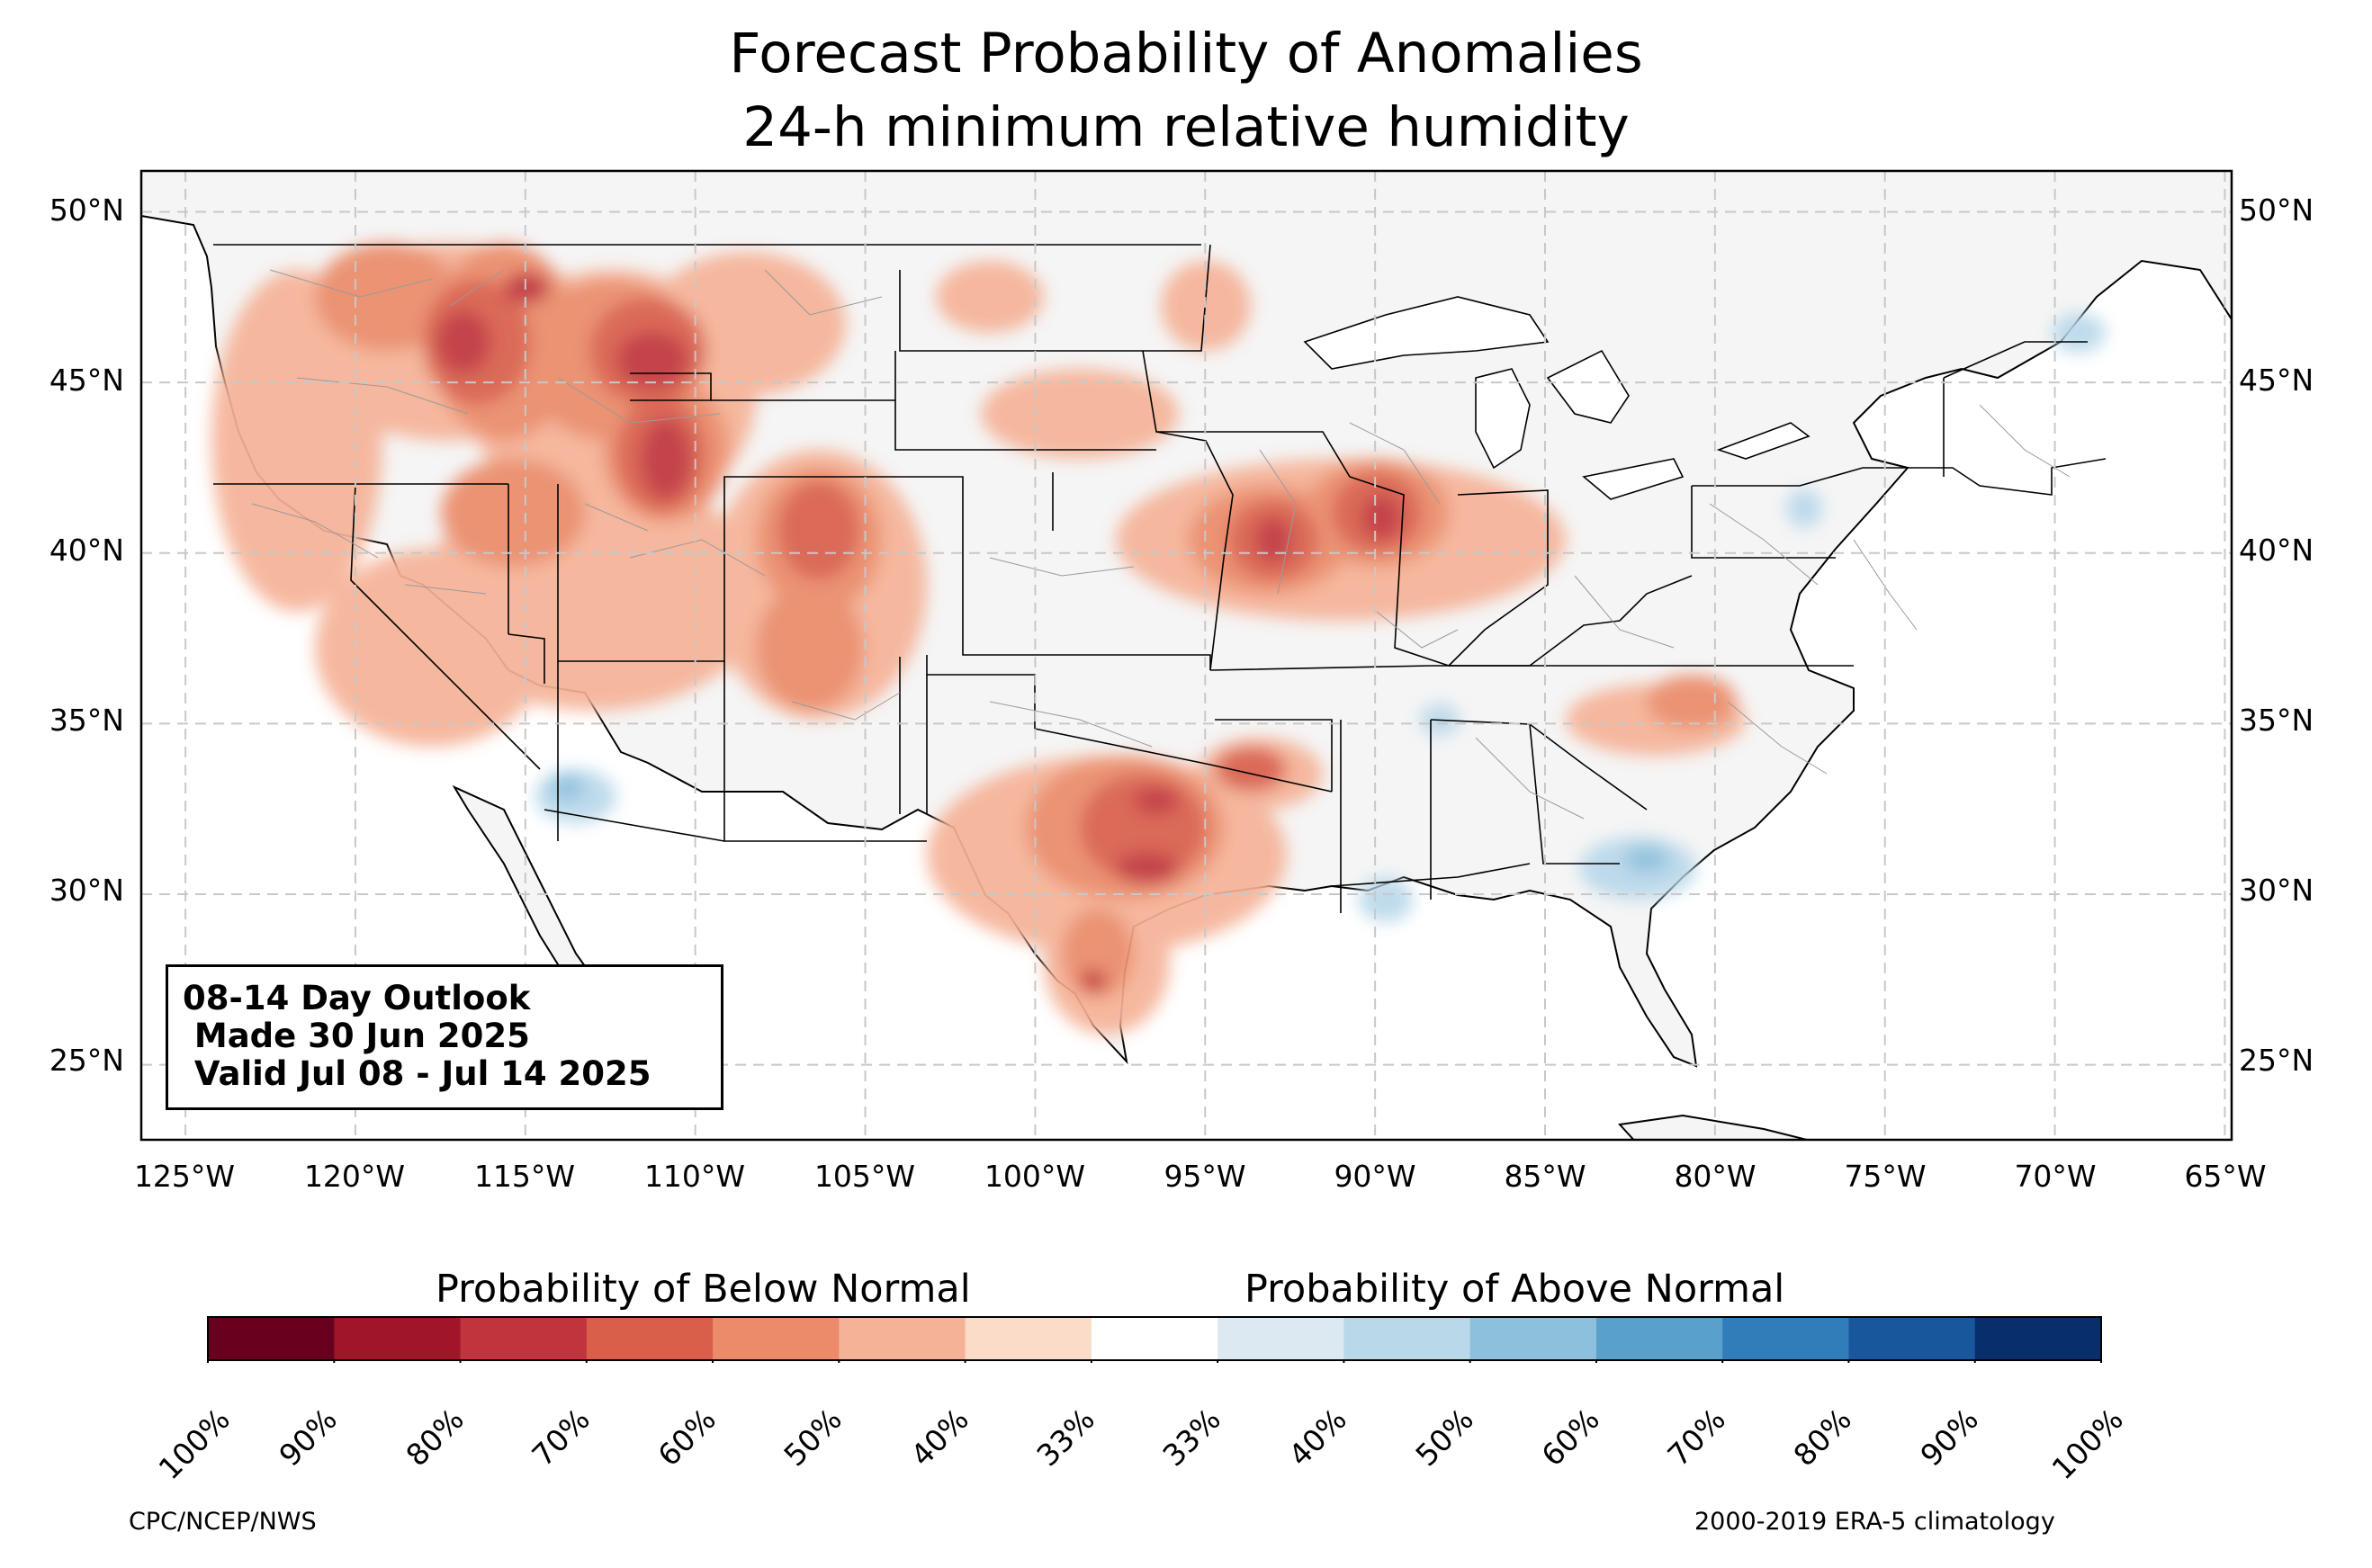 Image resolution: width=2372 pixels, height=1568 pixels. I want to click on lon-label-75w: 75°W, so click(1885, 1176).